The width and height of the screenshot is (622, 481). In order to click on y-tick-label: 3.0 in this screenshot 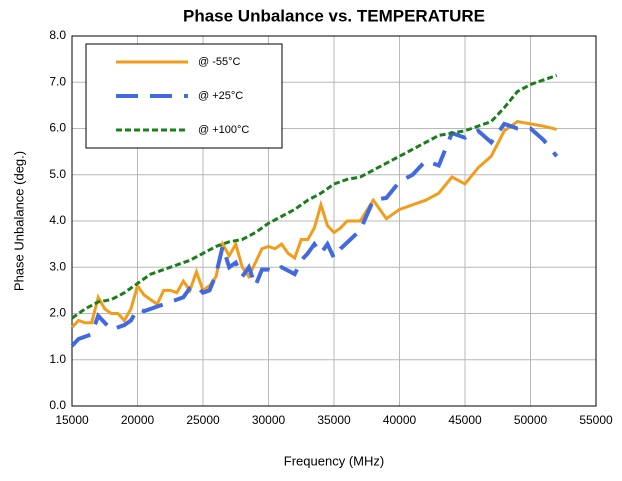, I will do `click(57, 266)`.